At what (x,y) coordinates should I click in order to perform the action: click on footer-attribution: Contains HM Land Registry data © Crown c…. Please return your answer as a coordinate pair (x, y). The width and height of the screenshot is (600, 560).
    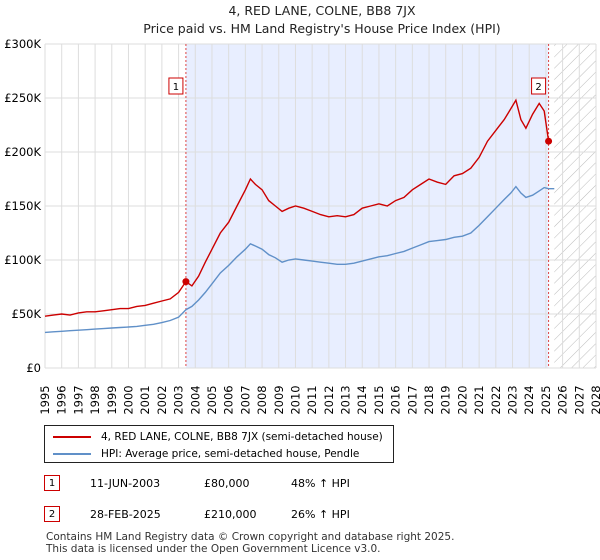
    Looking at the image, I should click on (250, 543).